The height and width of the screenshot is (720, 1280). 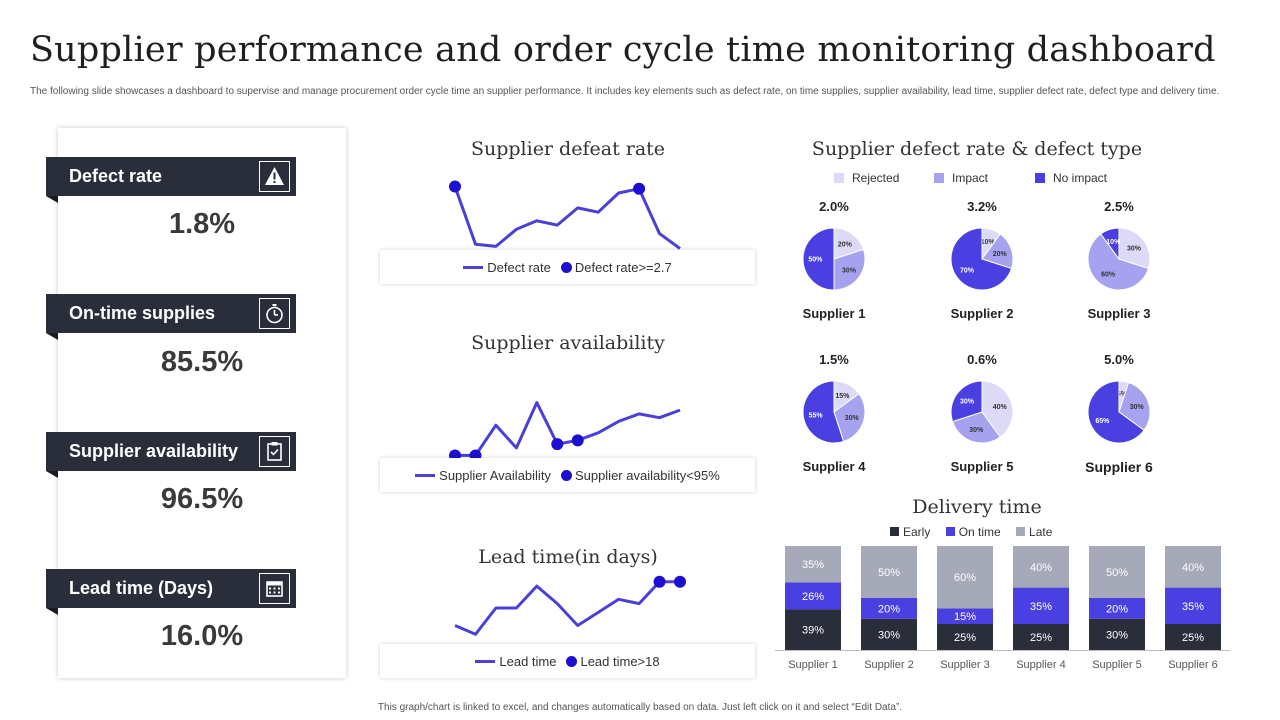 I want to click on supplier-6-pie: 5%30% 65%, so click(x=1119, y=412).